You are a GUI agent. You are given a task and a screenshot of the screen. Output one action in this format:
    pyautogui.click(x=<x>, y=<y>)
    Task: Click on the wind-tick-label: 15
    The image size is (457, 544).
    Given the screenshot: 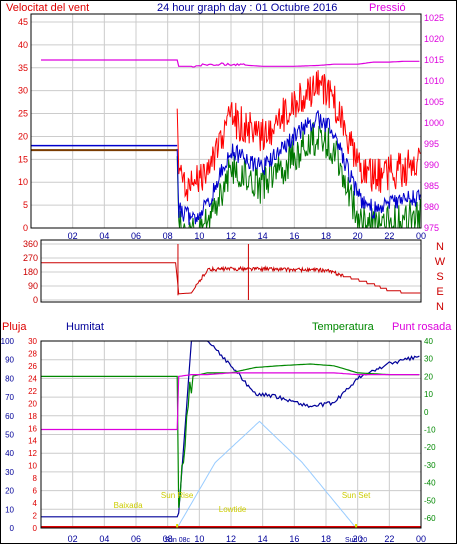 What is the action you would take?
    pyautogui.click(x=23, y=159)
    